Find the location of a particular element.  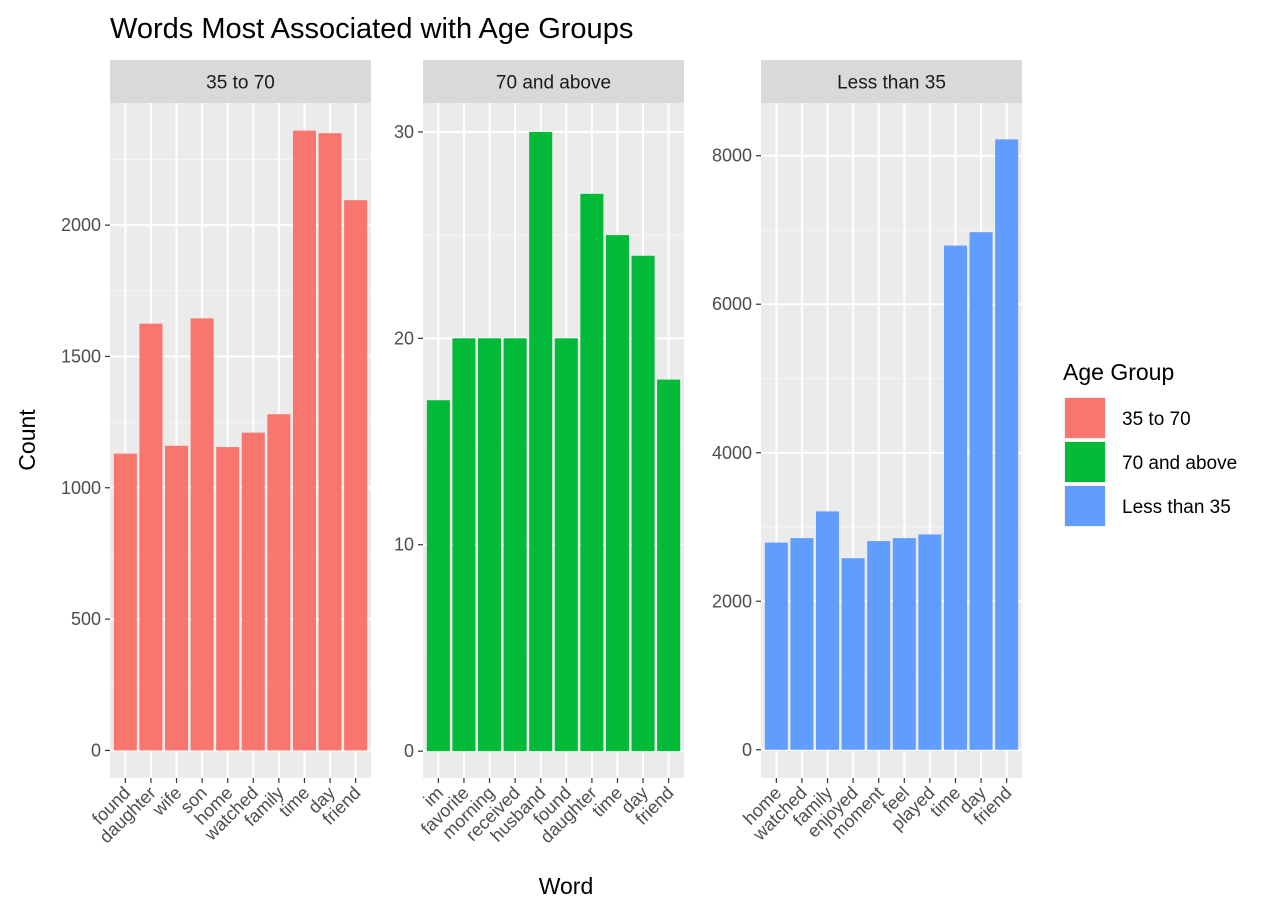

facet-strip-label: 70 and above is located at coordinates (553, 83).